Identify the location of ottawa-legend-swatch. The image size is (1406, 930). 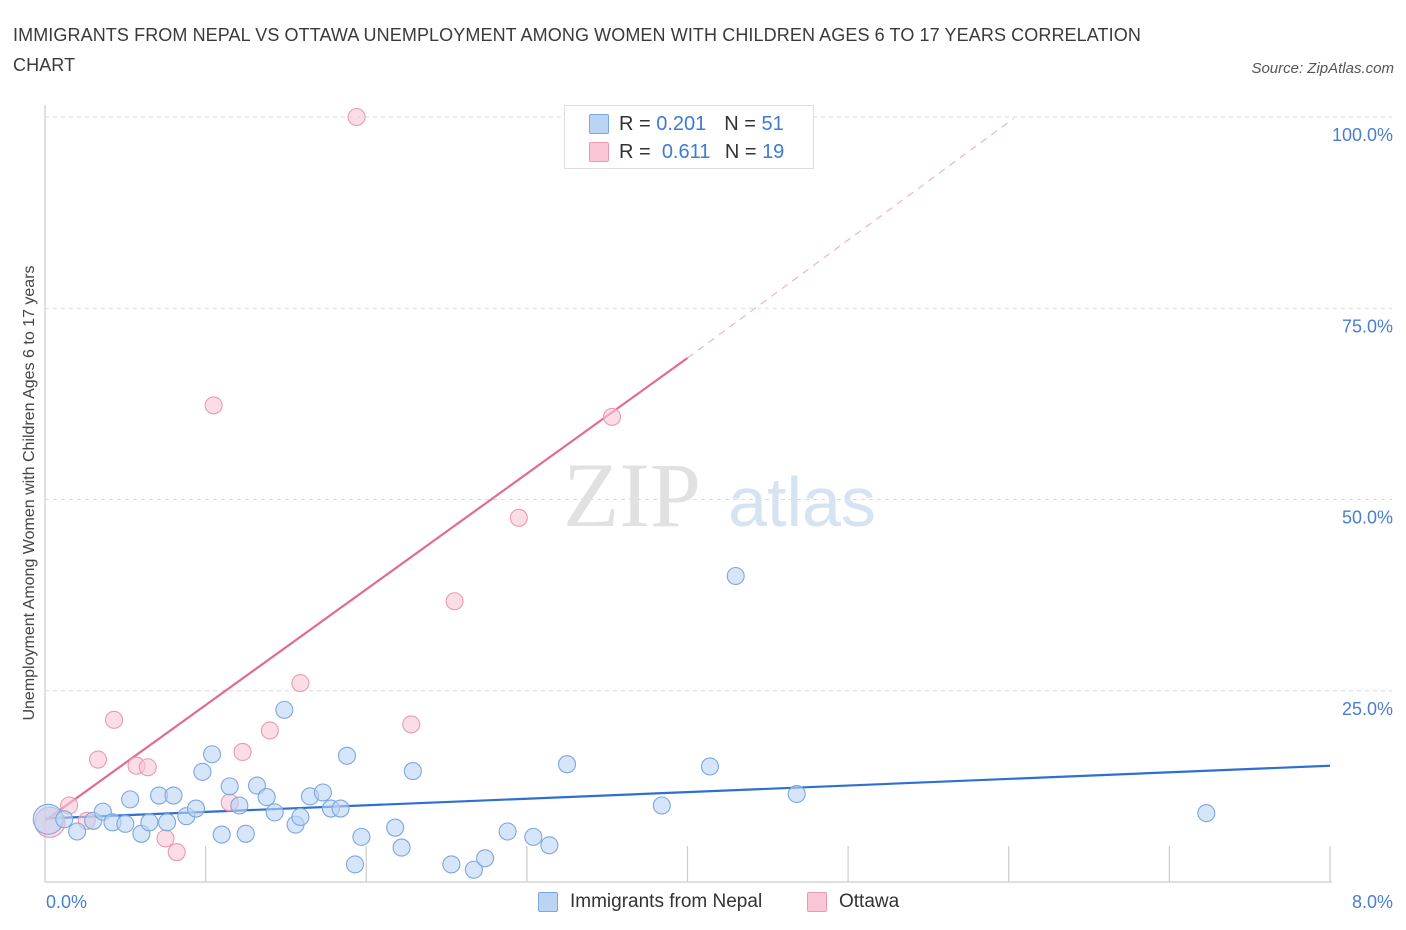
(817, 902).